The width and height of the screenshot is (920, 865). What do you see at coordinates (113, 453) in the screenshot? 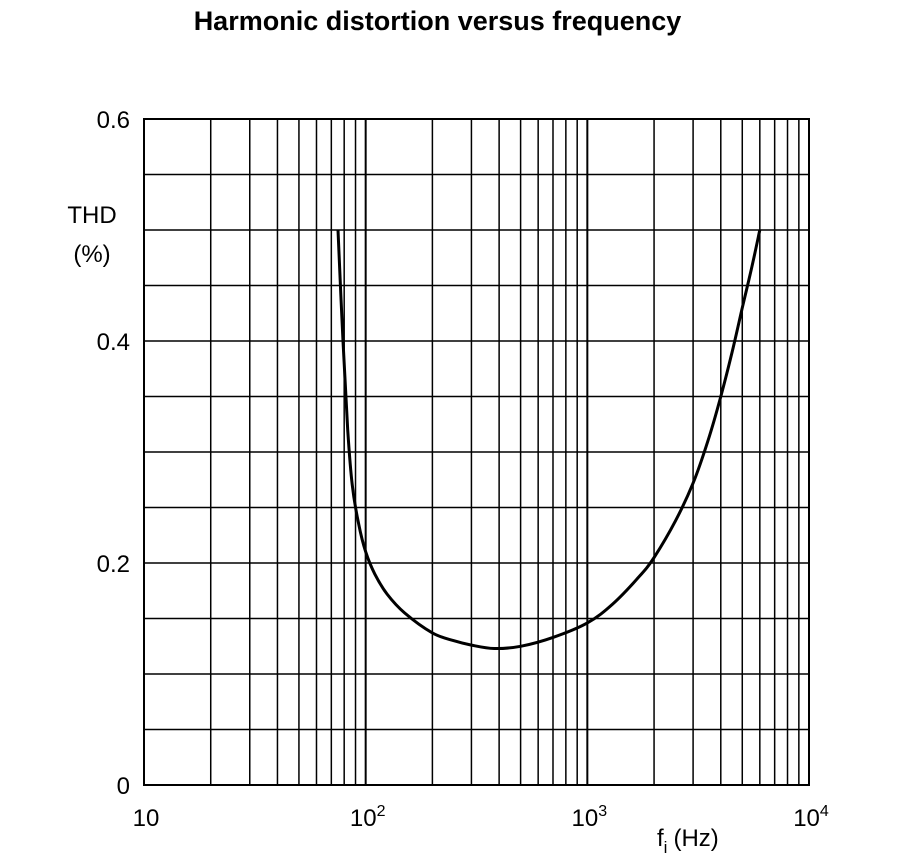
I see `y-tick-labels: 0 0.2 0.4 0.6` at bounding box center [113, 453].